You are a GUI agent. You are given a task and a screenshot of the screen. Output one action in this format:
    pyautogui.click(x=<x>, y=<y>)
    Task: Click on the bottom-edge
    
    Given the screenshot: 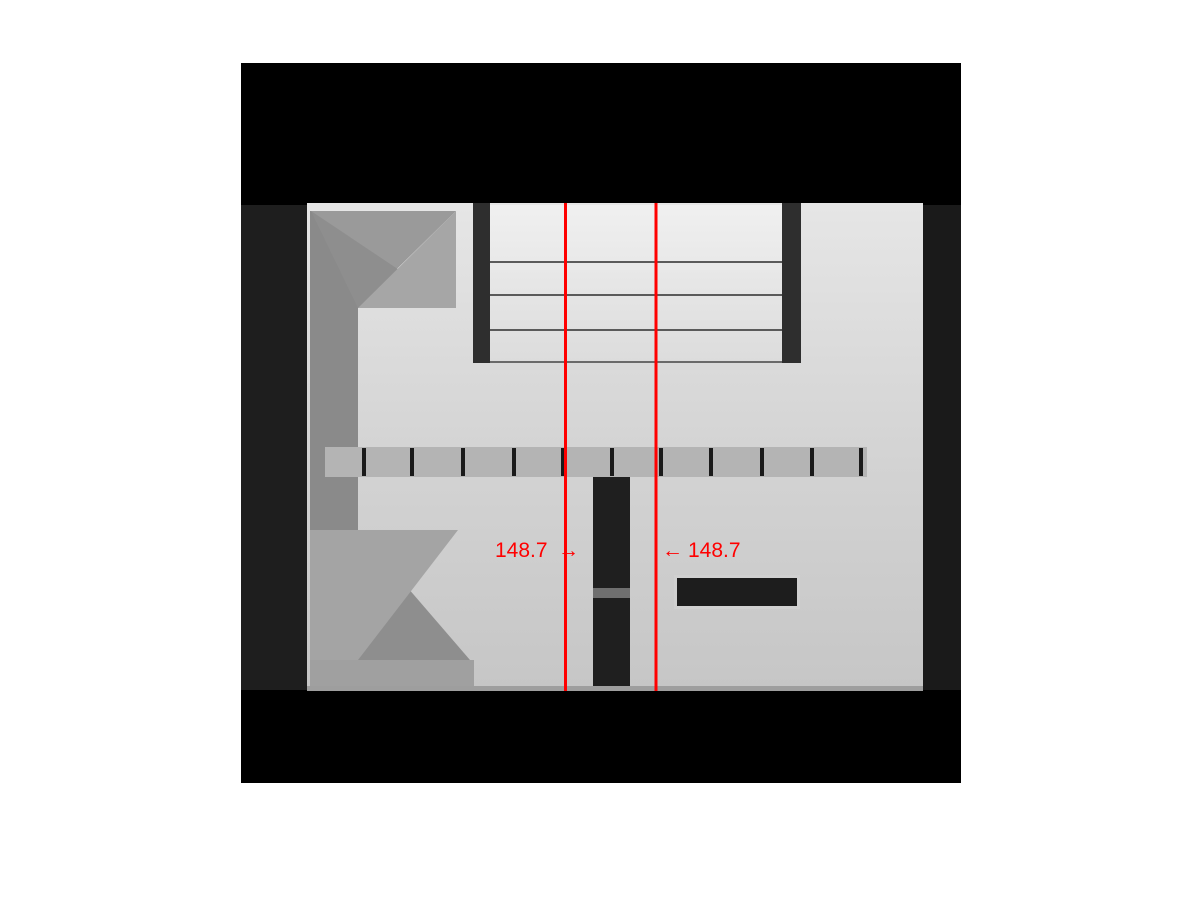 What is the action you would take?
    pyautogui.click(x=615, y=688)
    